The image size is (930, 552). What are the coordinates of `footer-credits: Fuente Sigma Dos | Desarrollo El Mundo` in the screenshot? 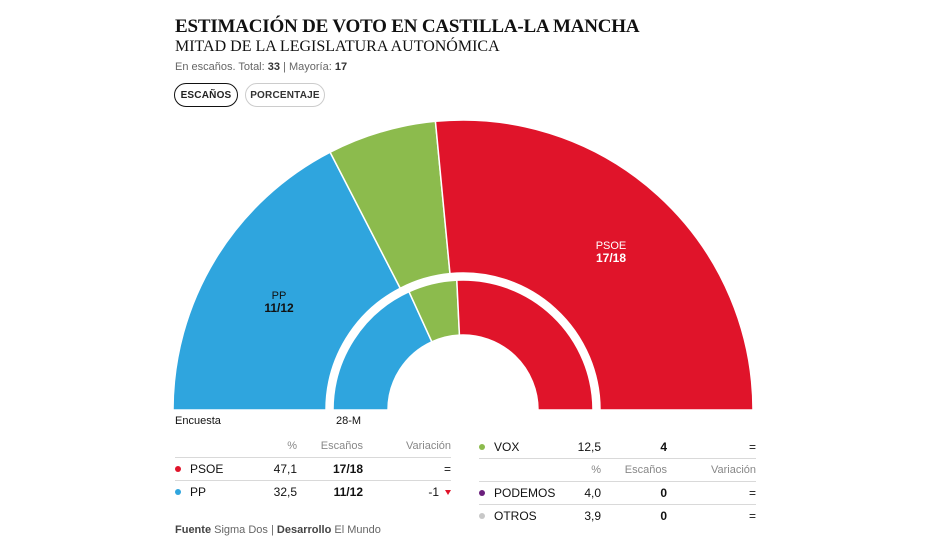 It's located at (278, 530).